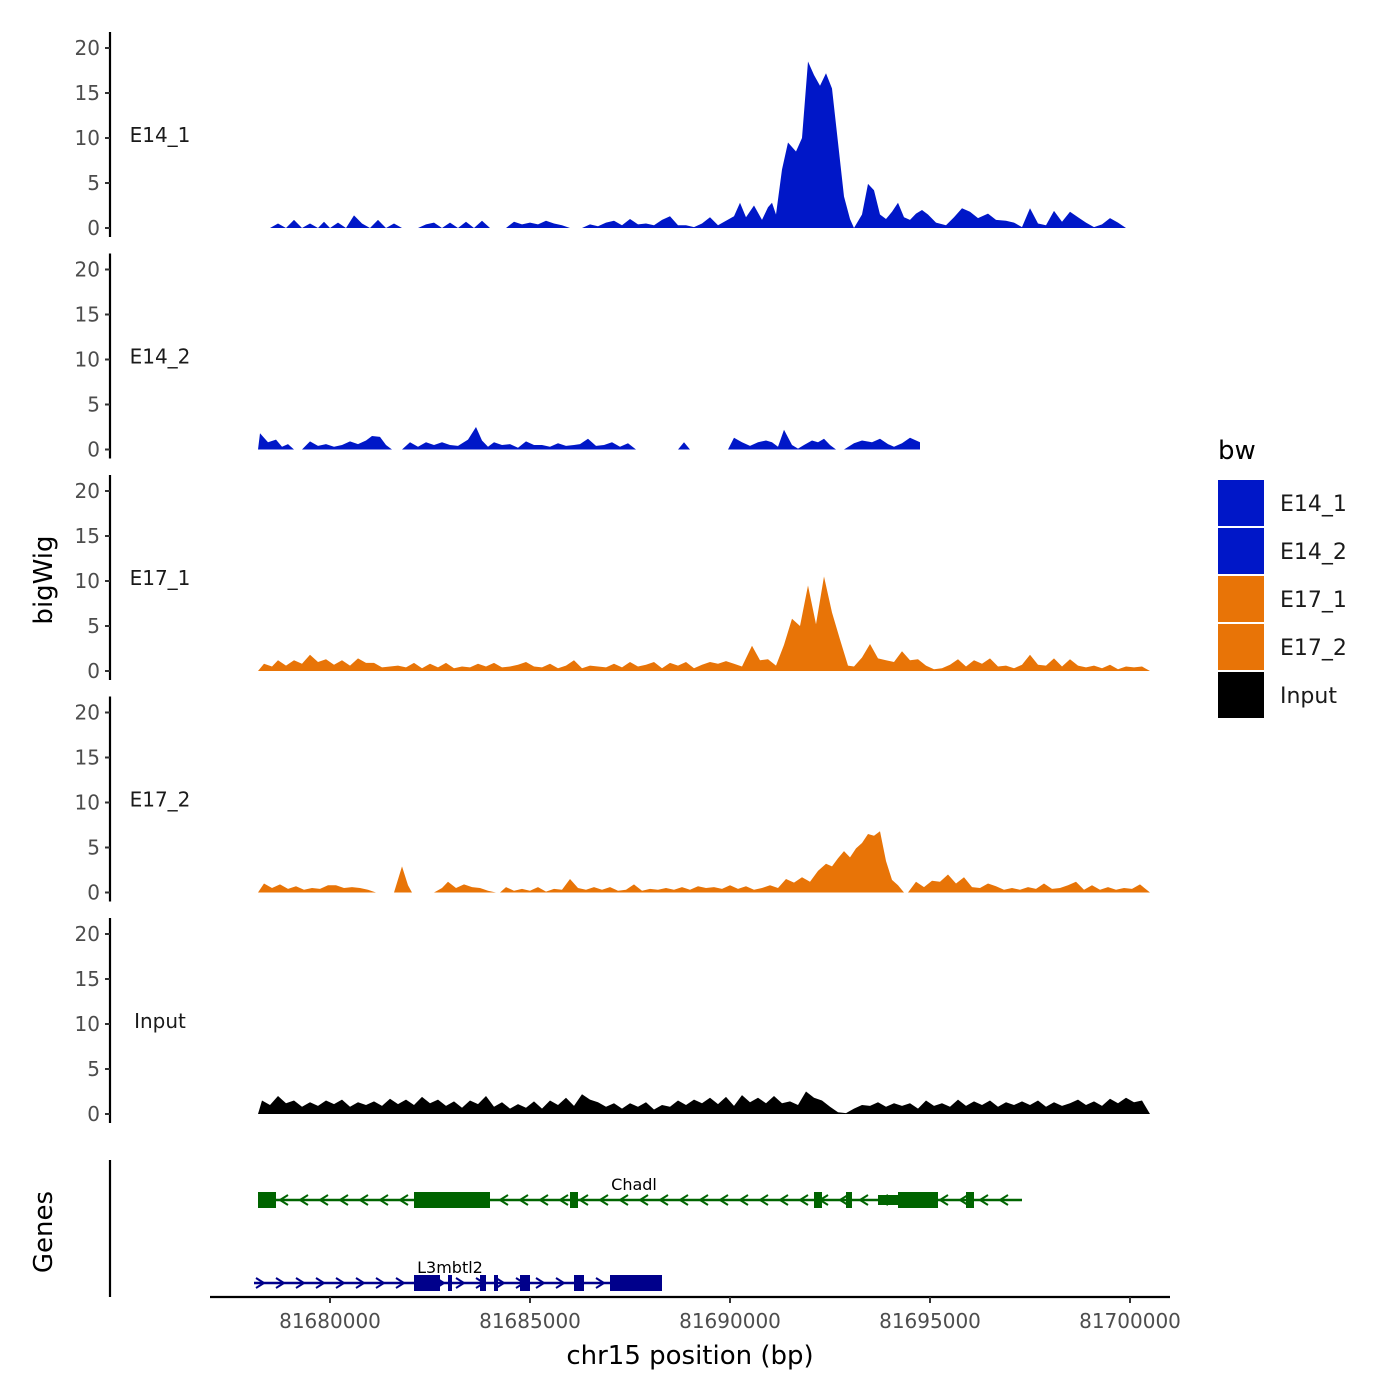 The height and width of the screenshot is (1400, 1400). What do you see at coordinates (497, 357) in the screenshot?
I see `track-e14-2: 0 5 10 15 20 E14_2` at bounding box center [497, 357].